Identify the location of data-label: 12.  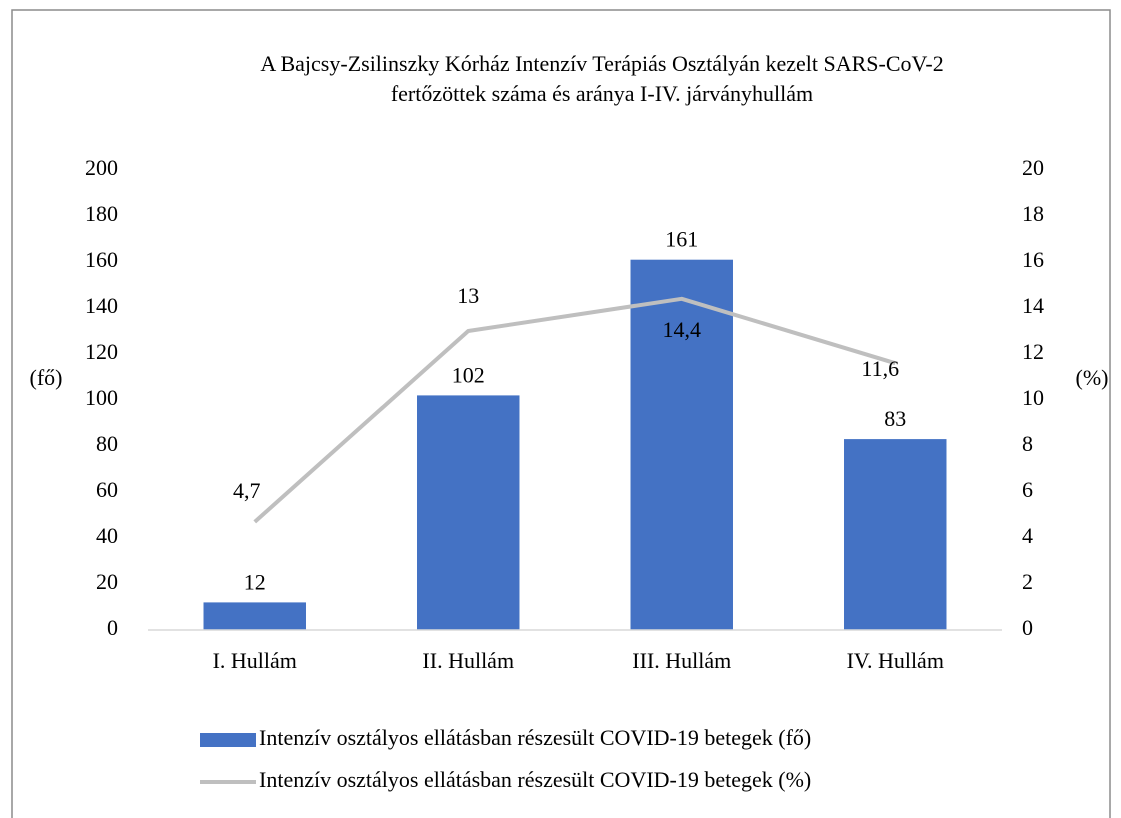
(255, 581).